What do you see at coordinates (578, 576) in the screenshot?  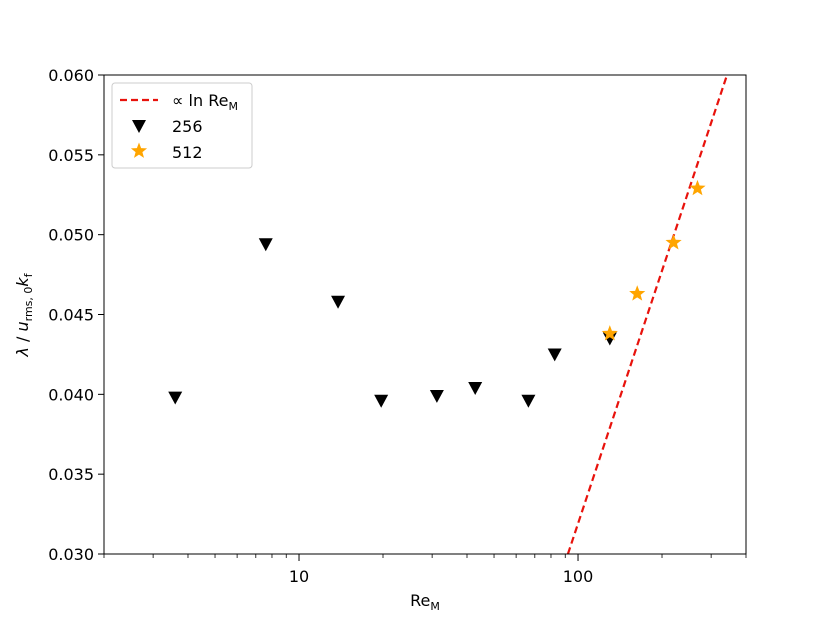 I see `x-tick-label-1: 100` at bounding box center [578, 576].